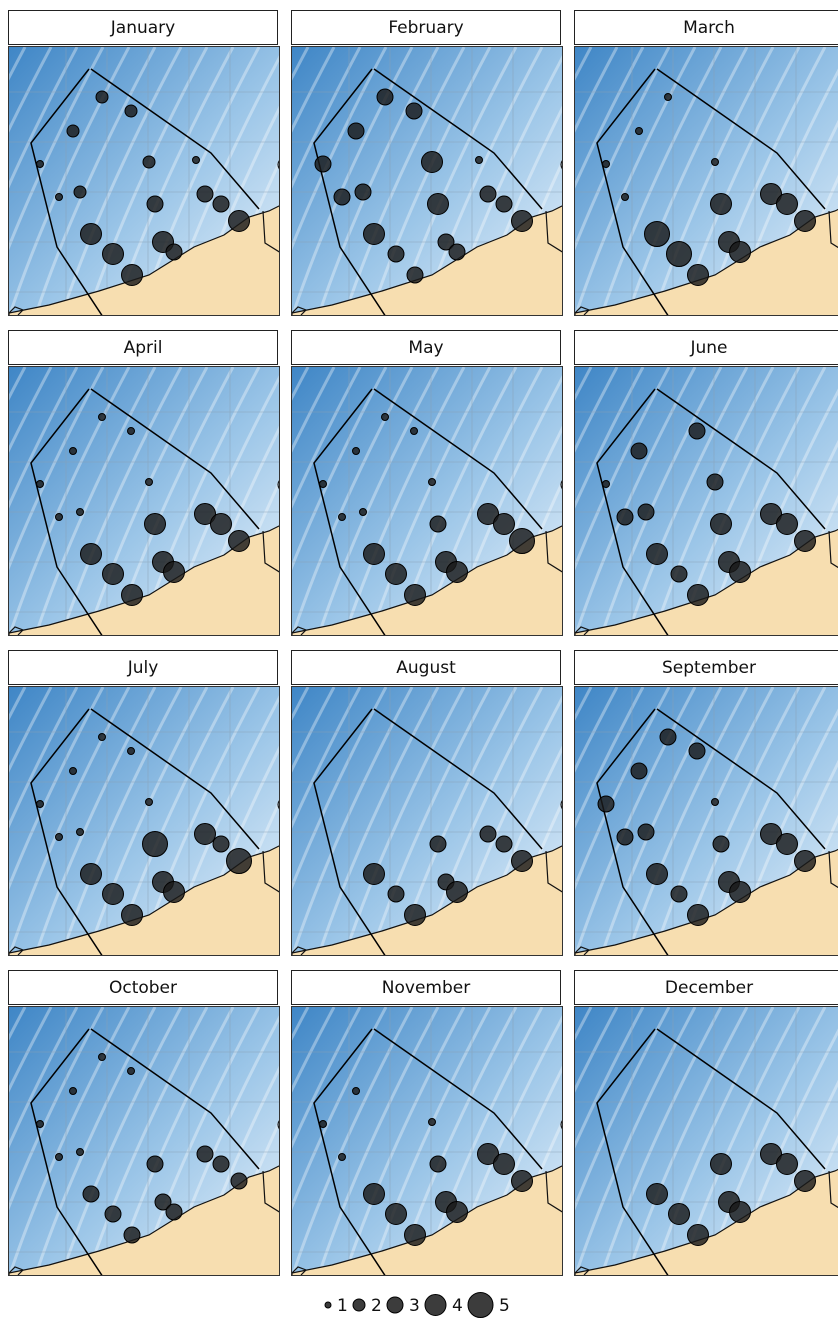 This screenshot has height=1326, width=838. I want to click on month-title: December, so click(706, 987).